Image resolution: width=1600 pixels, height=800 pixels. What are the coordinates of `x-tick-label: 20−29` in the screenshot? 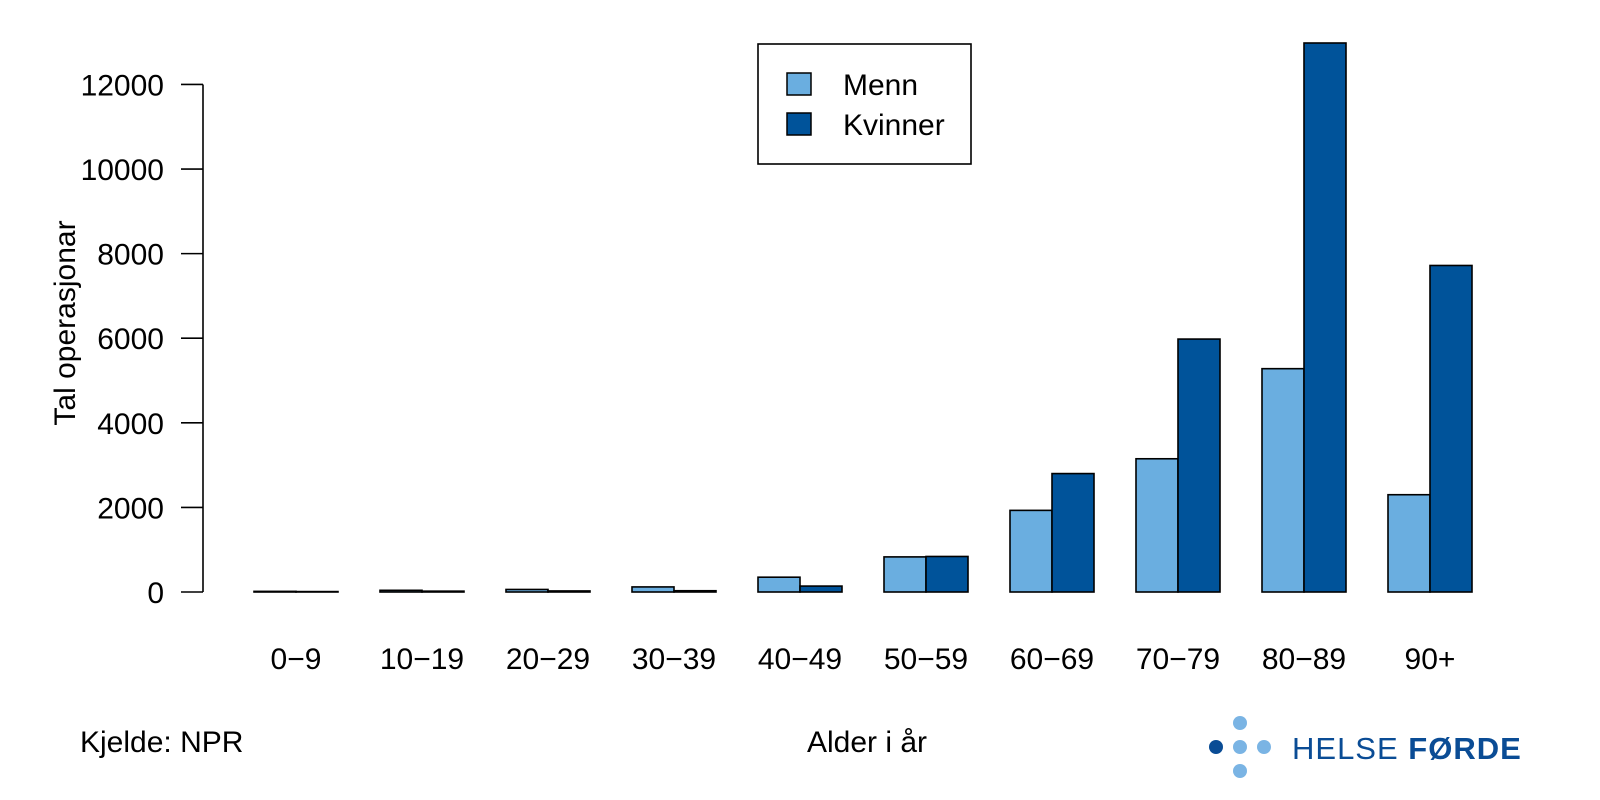 It's located at (548, 659).